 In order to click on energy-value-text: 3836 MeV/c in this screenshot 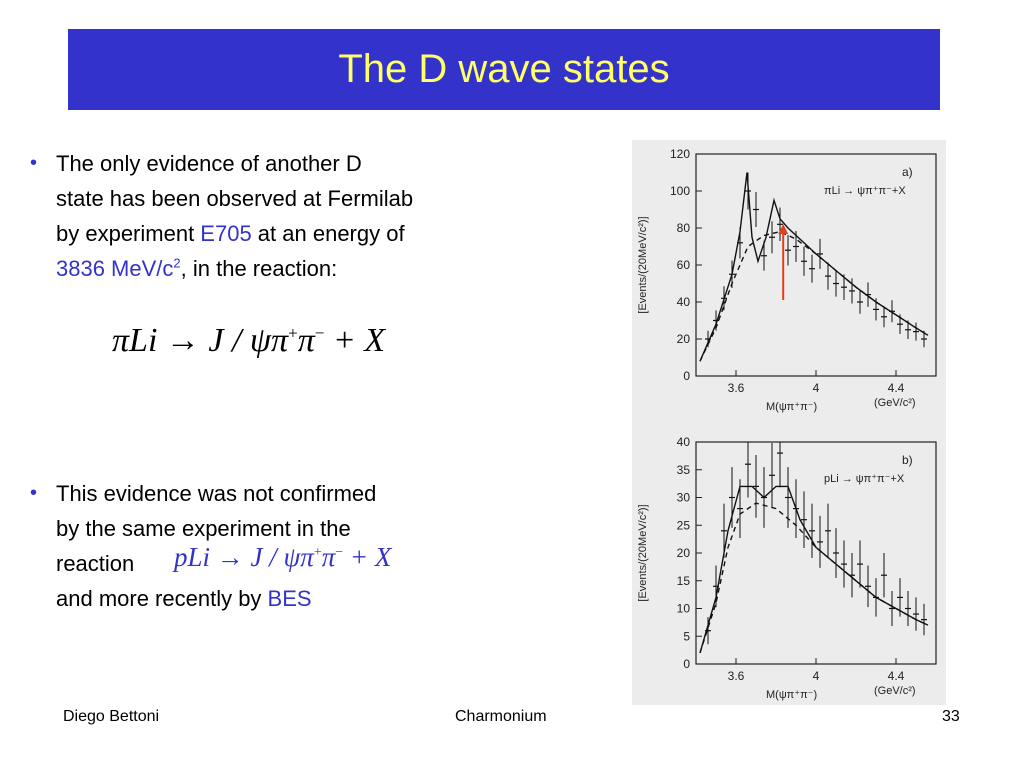, I will do `click(115, 268)`.